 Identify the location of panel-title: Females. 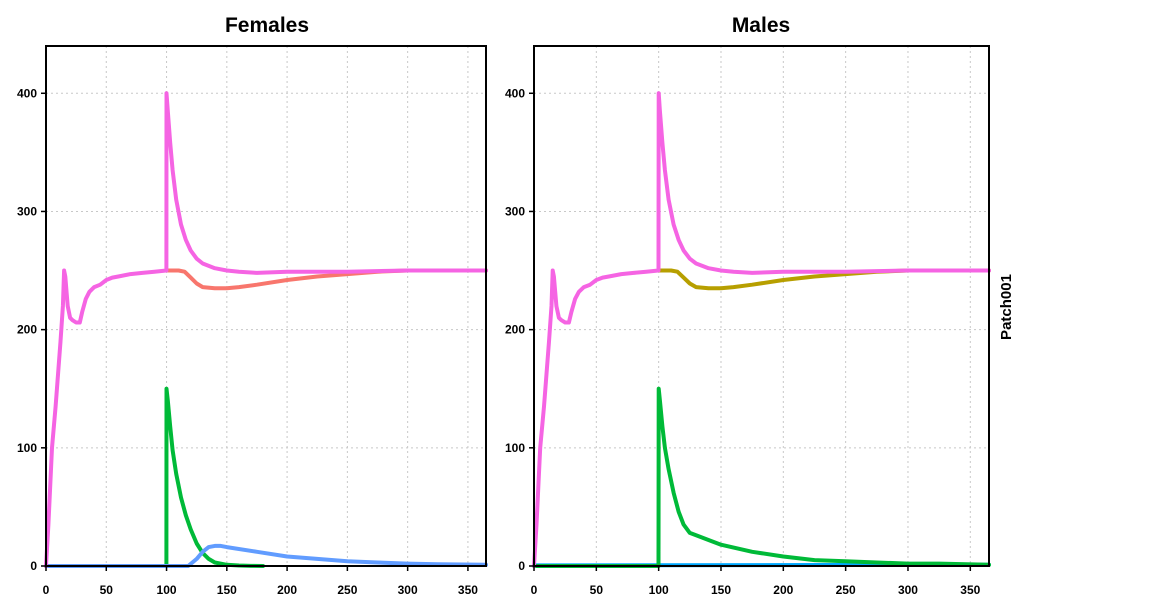
(267, 25).